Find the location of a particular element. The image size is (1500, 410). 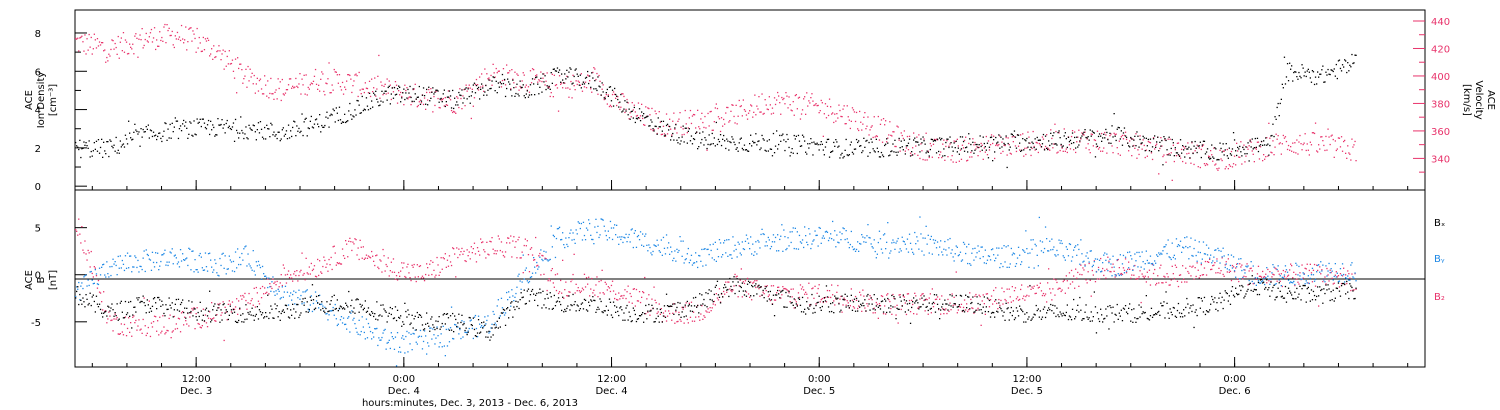

y-right-tick-label: 360 is located at coordinates (1440, 132).